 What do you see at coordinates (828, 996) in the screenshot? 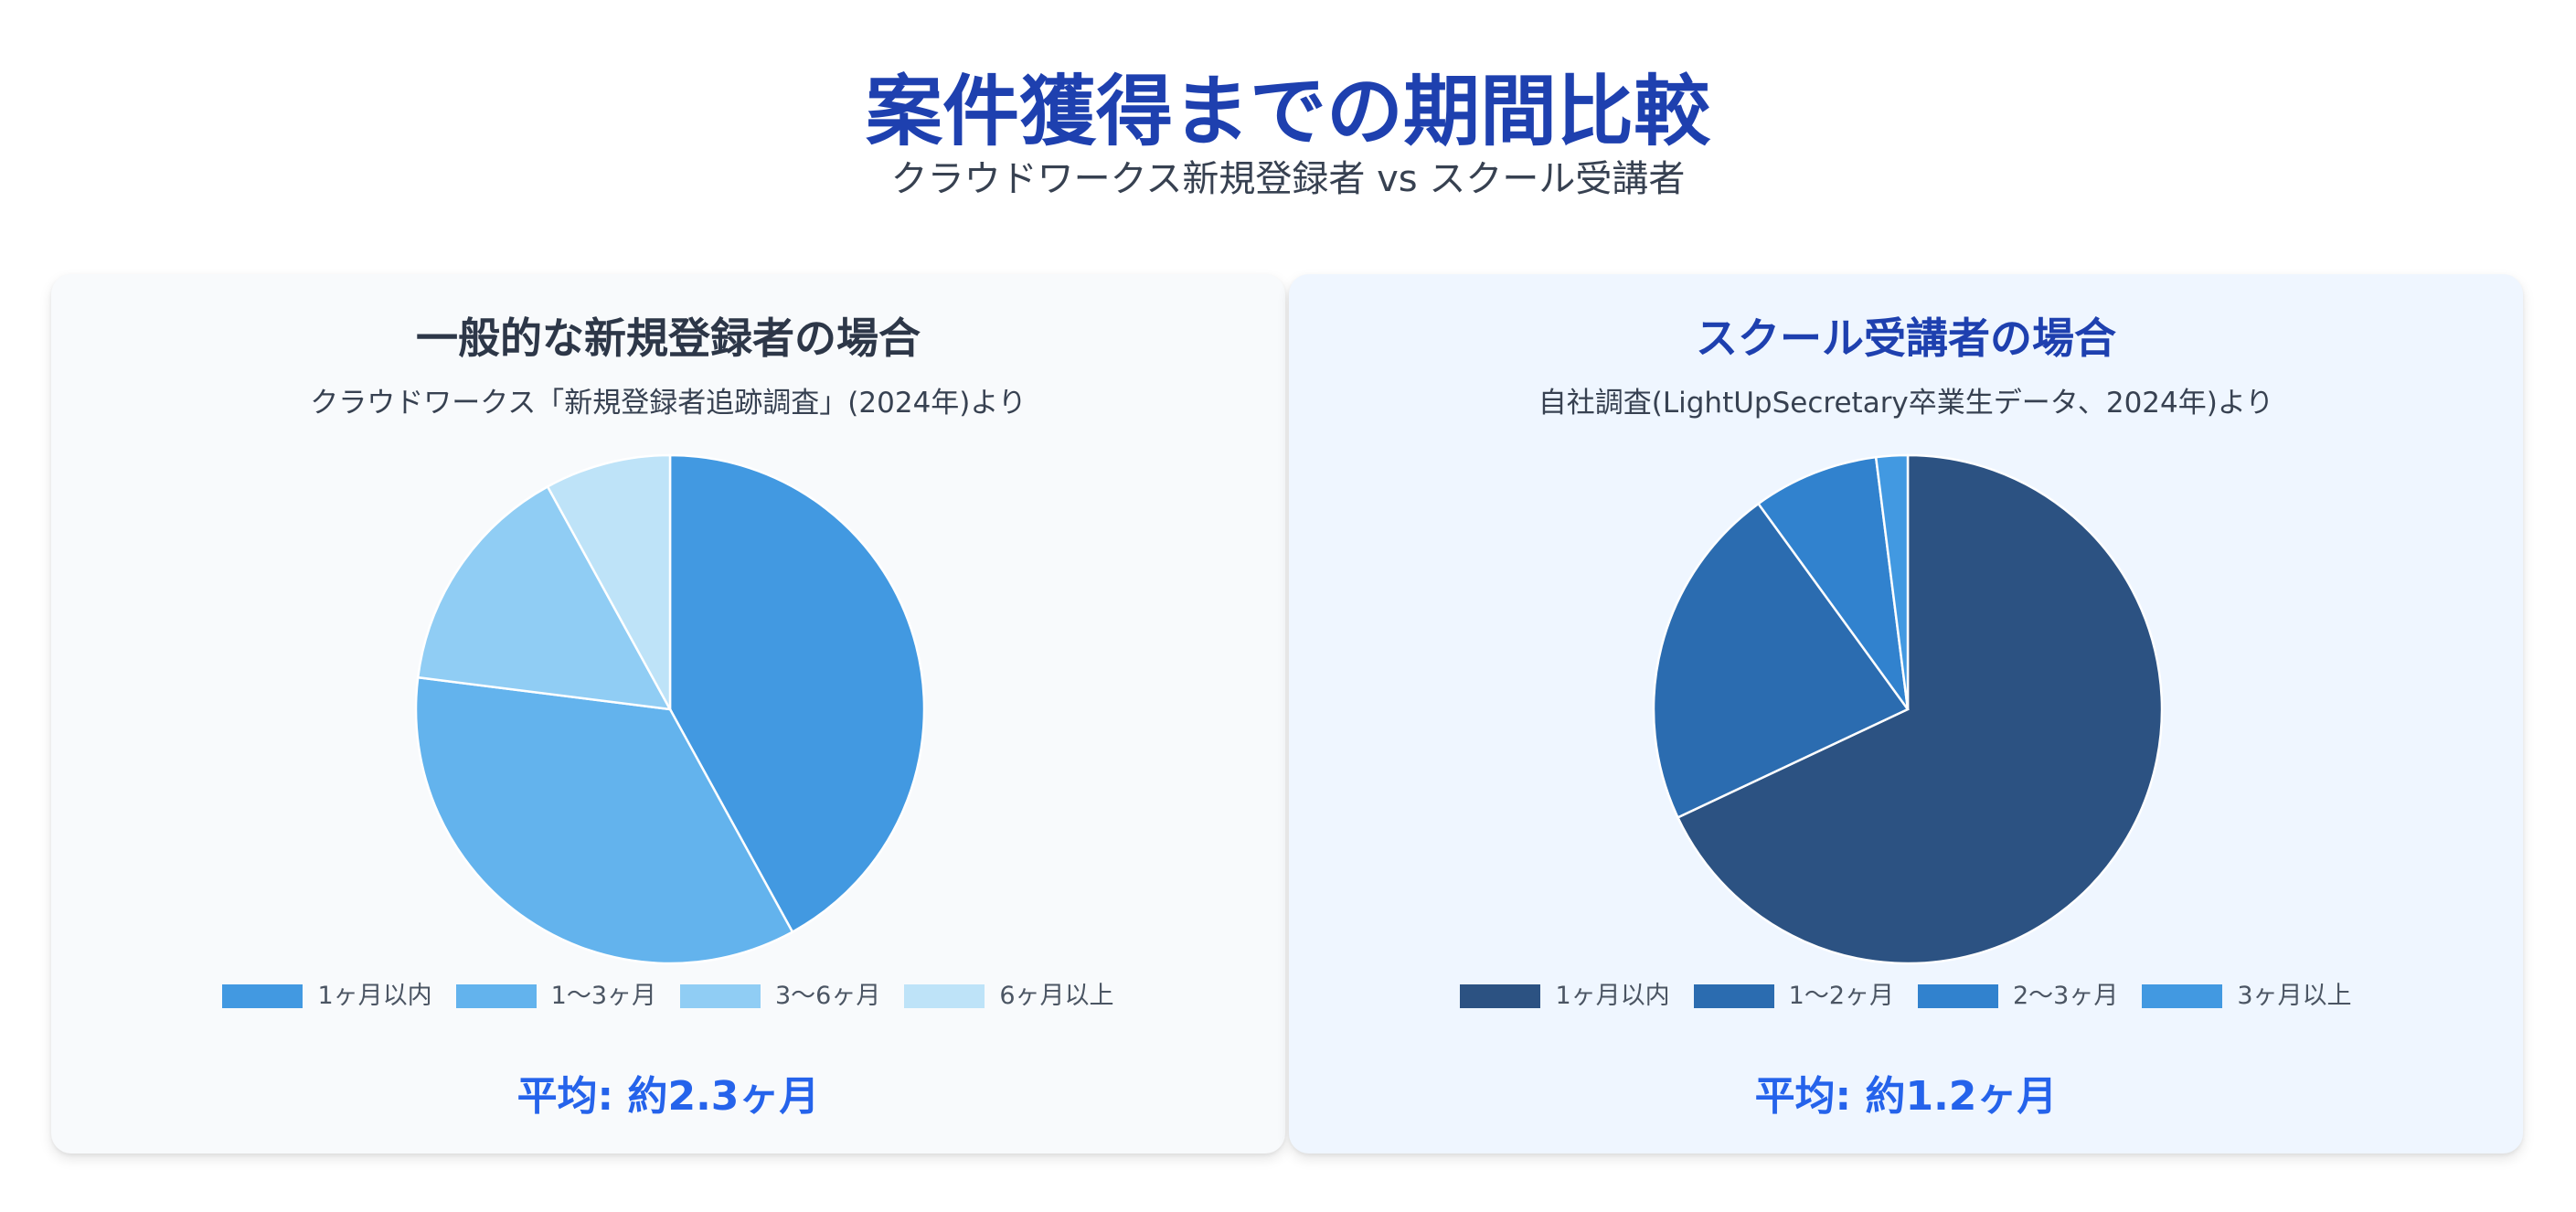
I see `legend-label: 3〜6ヶ月` at bounding box center [828, 996].